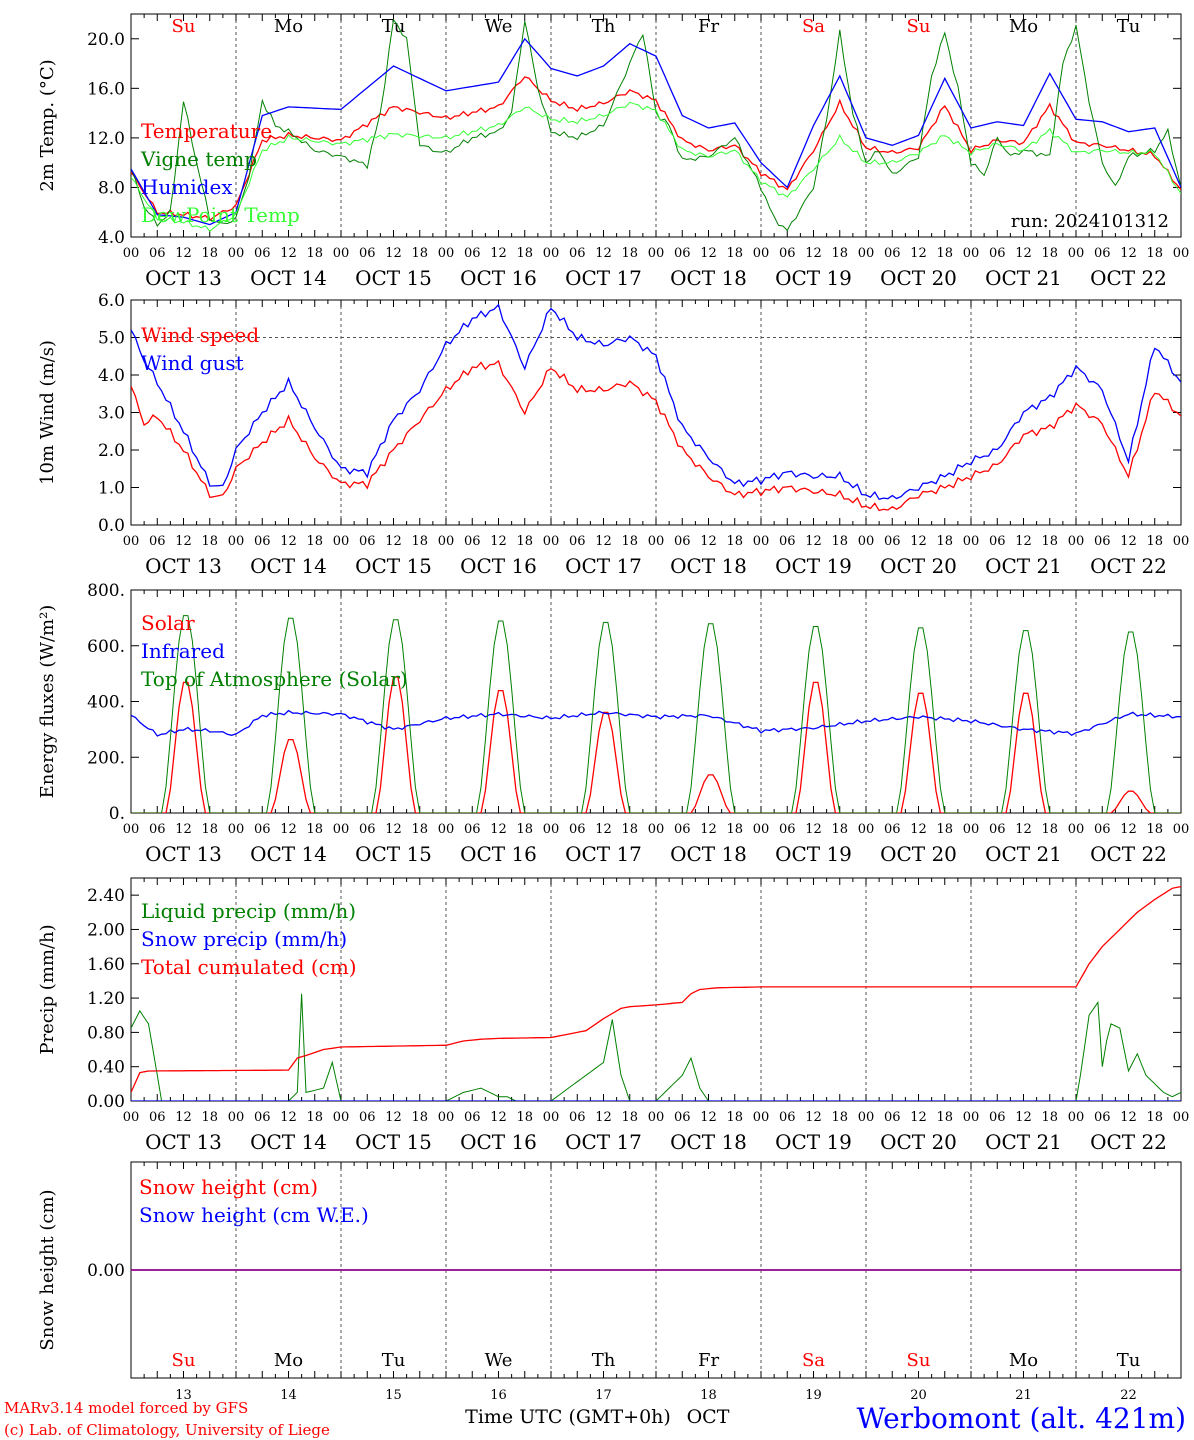 The image size is (1194, 1440). Describe the element at coordinates (106, 1033) in the screenshot. I see `precip-ytick-label: 0.80` at that location.